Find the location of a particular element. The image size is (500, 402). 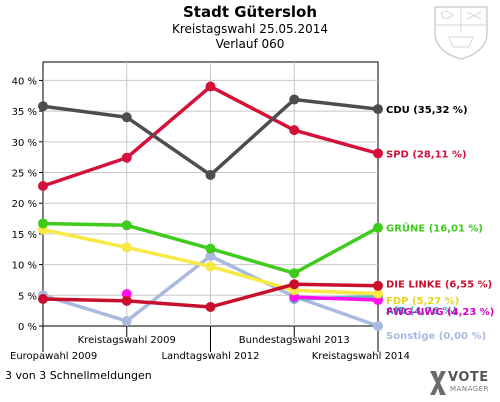

x-tick-label: Kreistagswahl 2009 is located at coordinates (127, 340).